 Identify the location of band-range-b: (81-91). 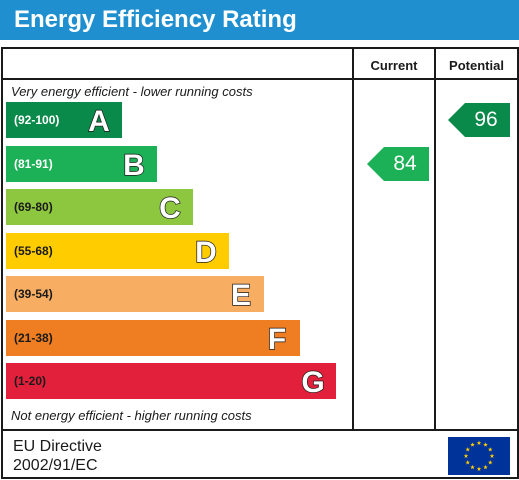
(33, 164).